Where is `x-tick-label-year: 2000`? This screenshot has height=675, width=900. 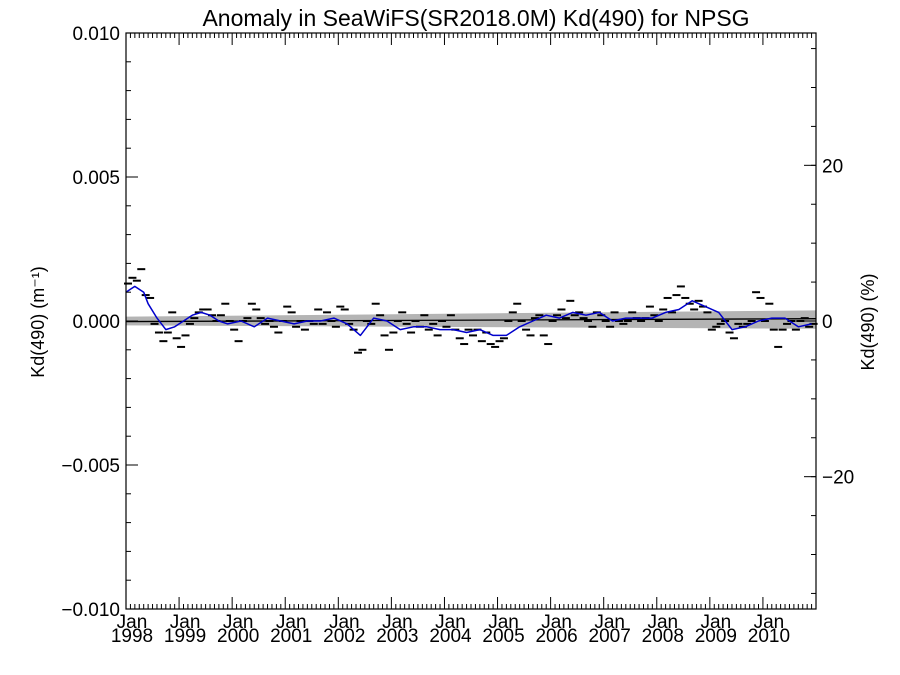 x-tick-label-year: 2000 is located at coordinates (238, 636).